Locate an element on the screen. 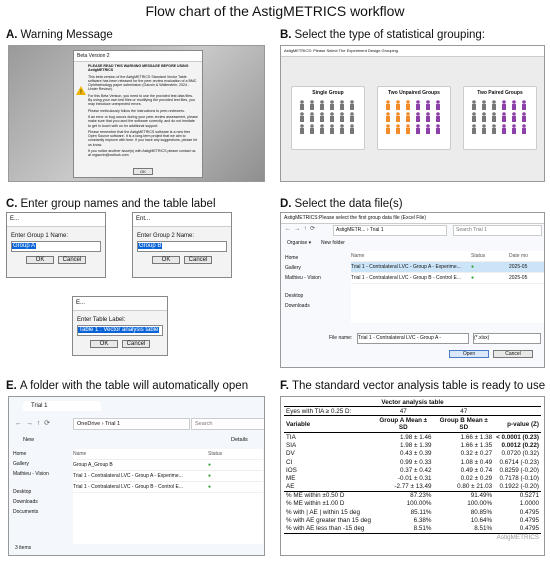  file-type-filter: (*.xlsx) is located at coordinates (507, 338).